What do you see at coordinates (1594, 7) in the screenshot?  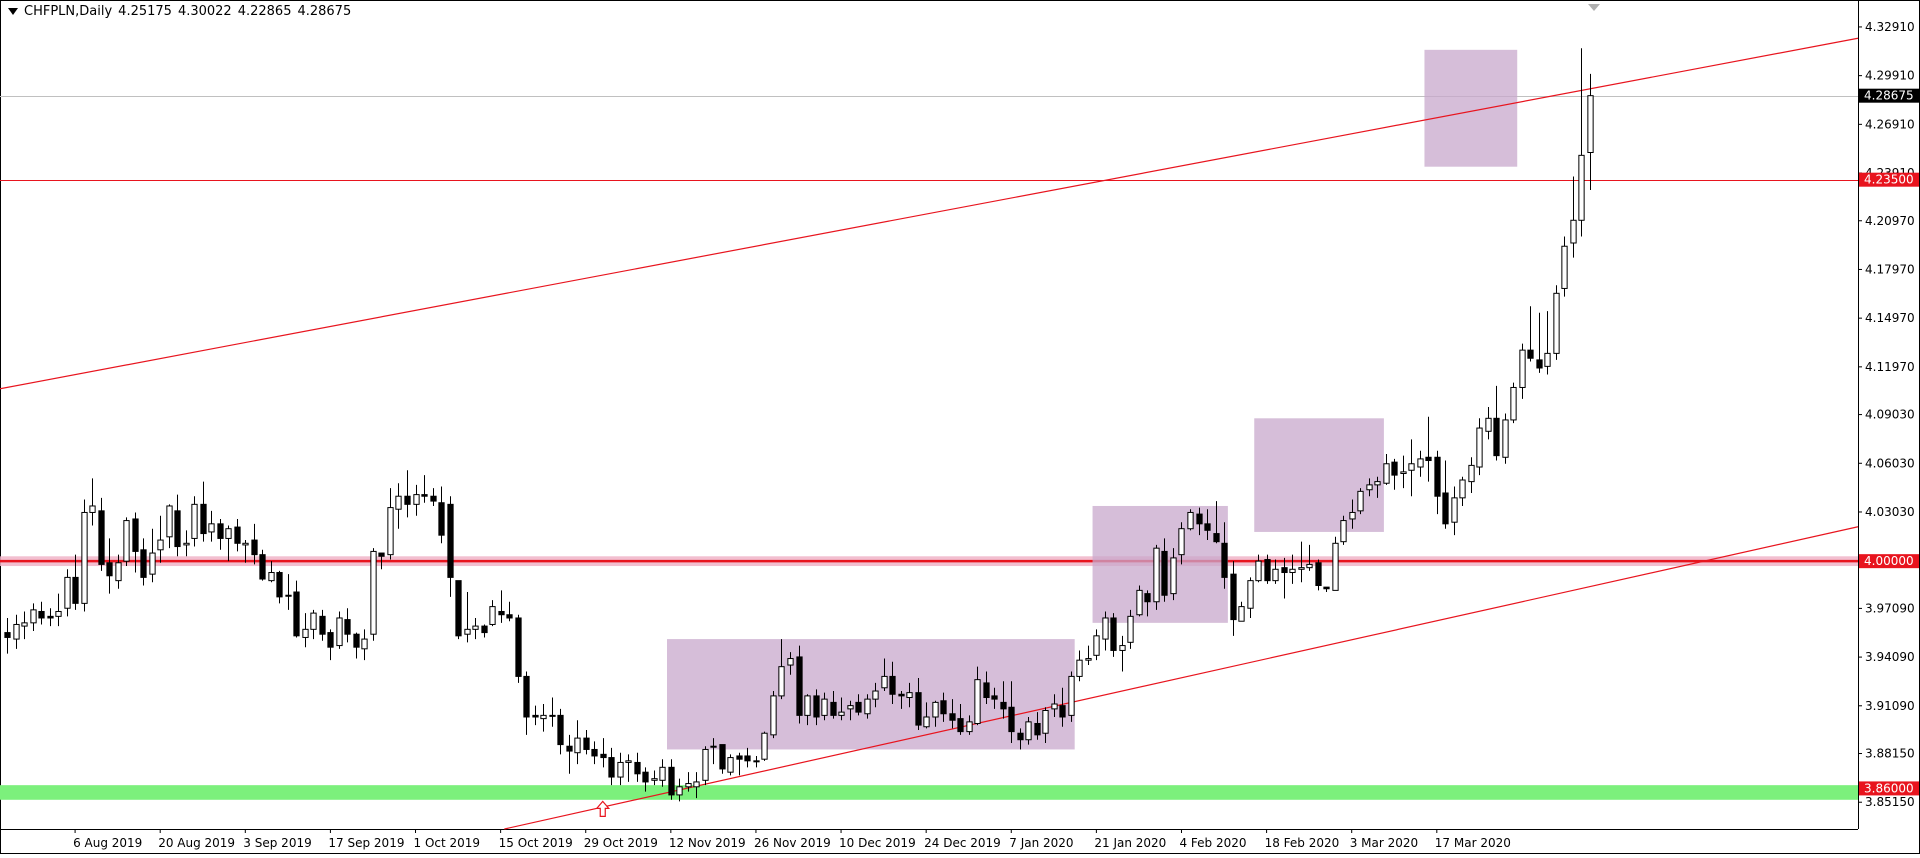 I see `scroll-position-icon` at bounding box center [1594, 7].